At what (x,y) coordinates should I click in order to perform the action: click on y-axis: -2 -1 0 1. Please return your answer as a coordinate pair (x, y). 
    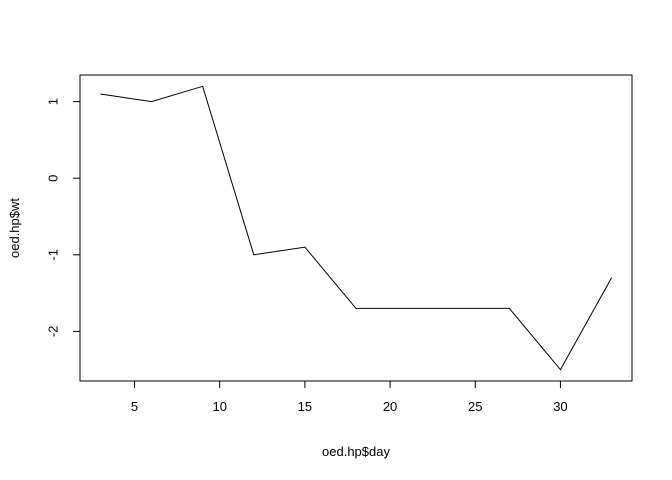
    Looking at the image, I should click on (63, 218).